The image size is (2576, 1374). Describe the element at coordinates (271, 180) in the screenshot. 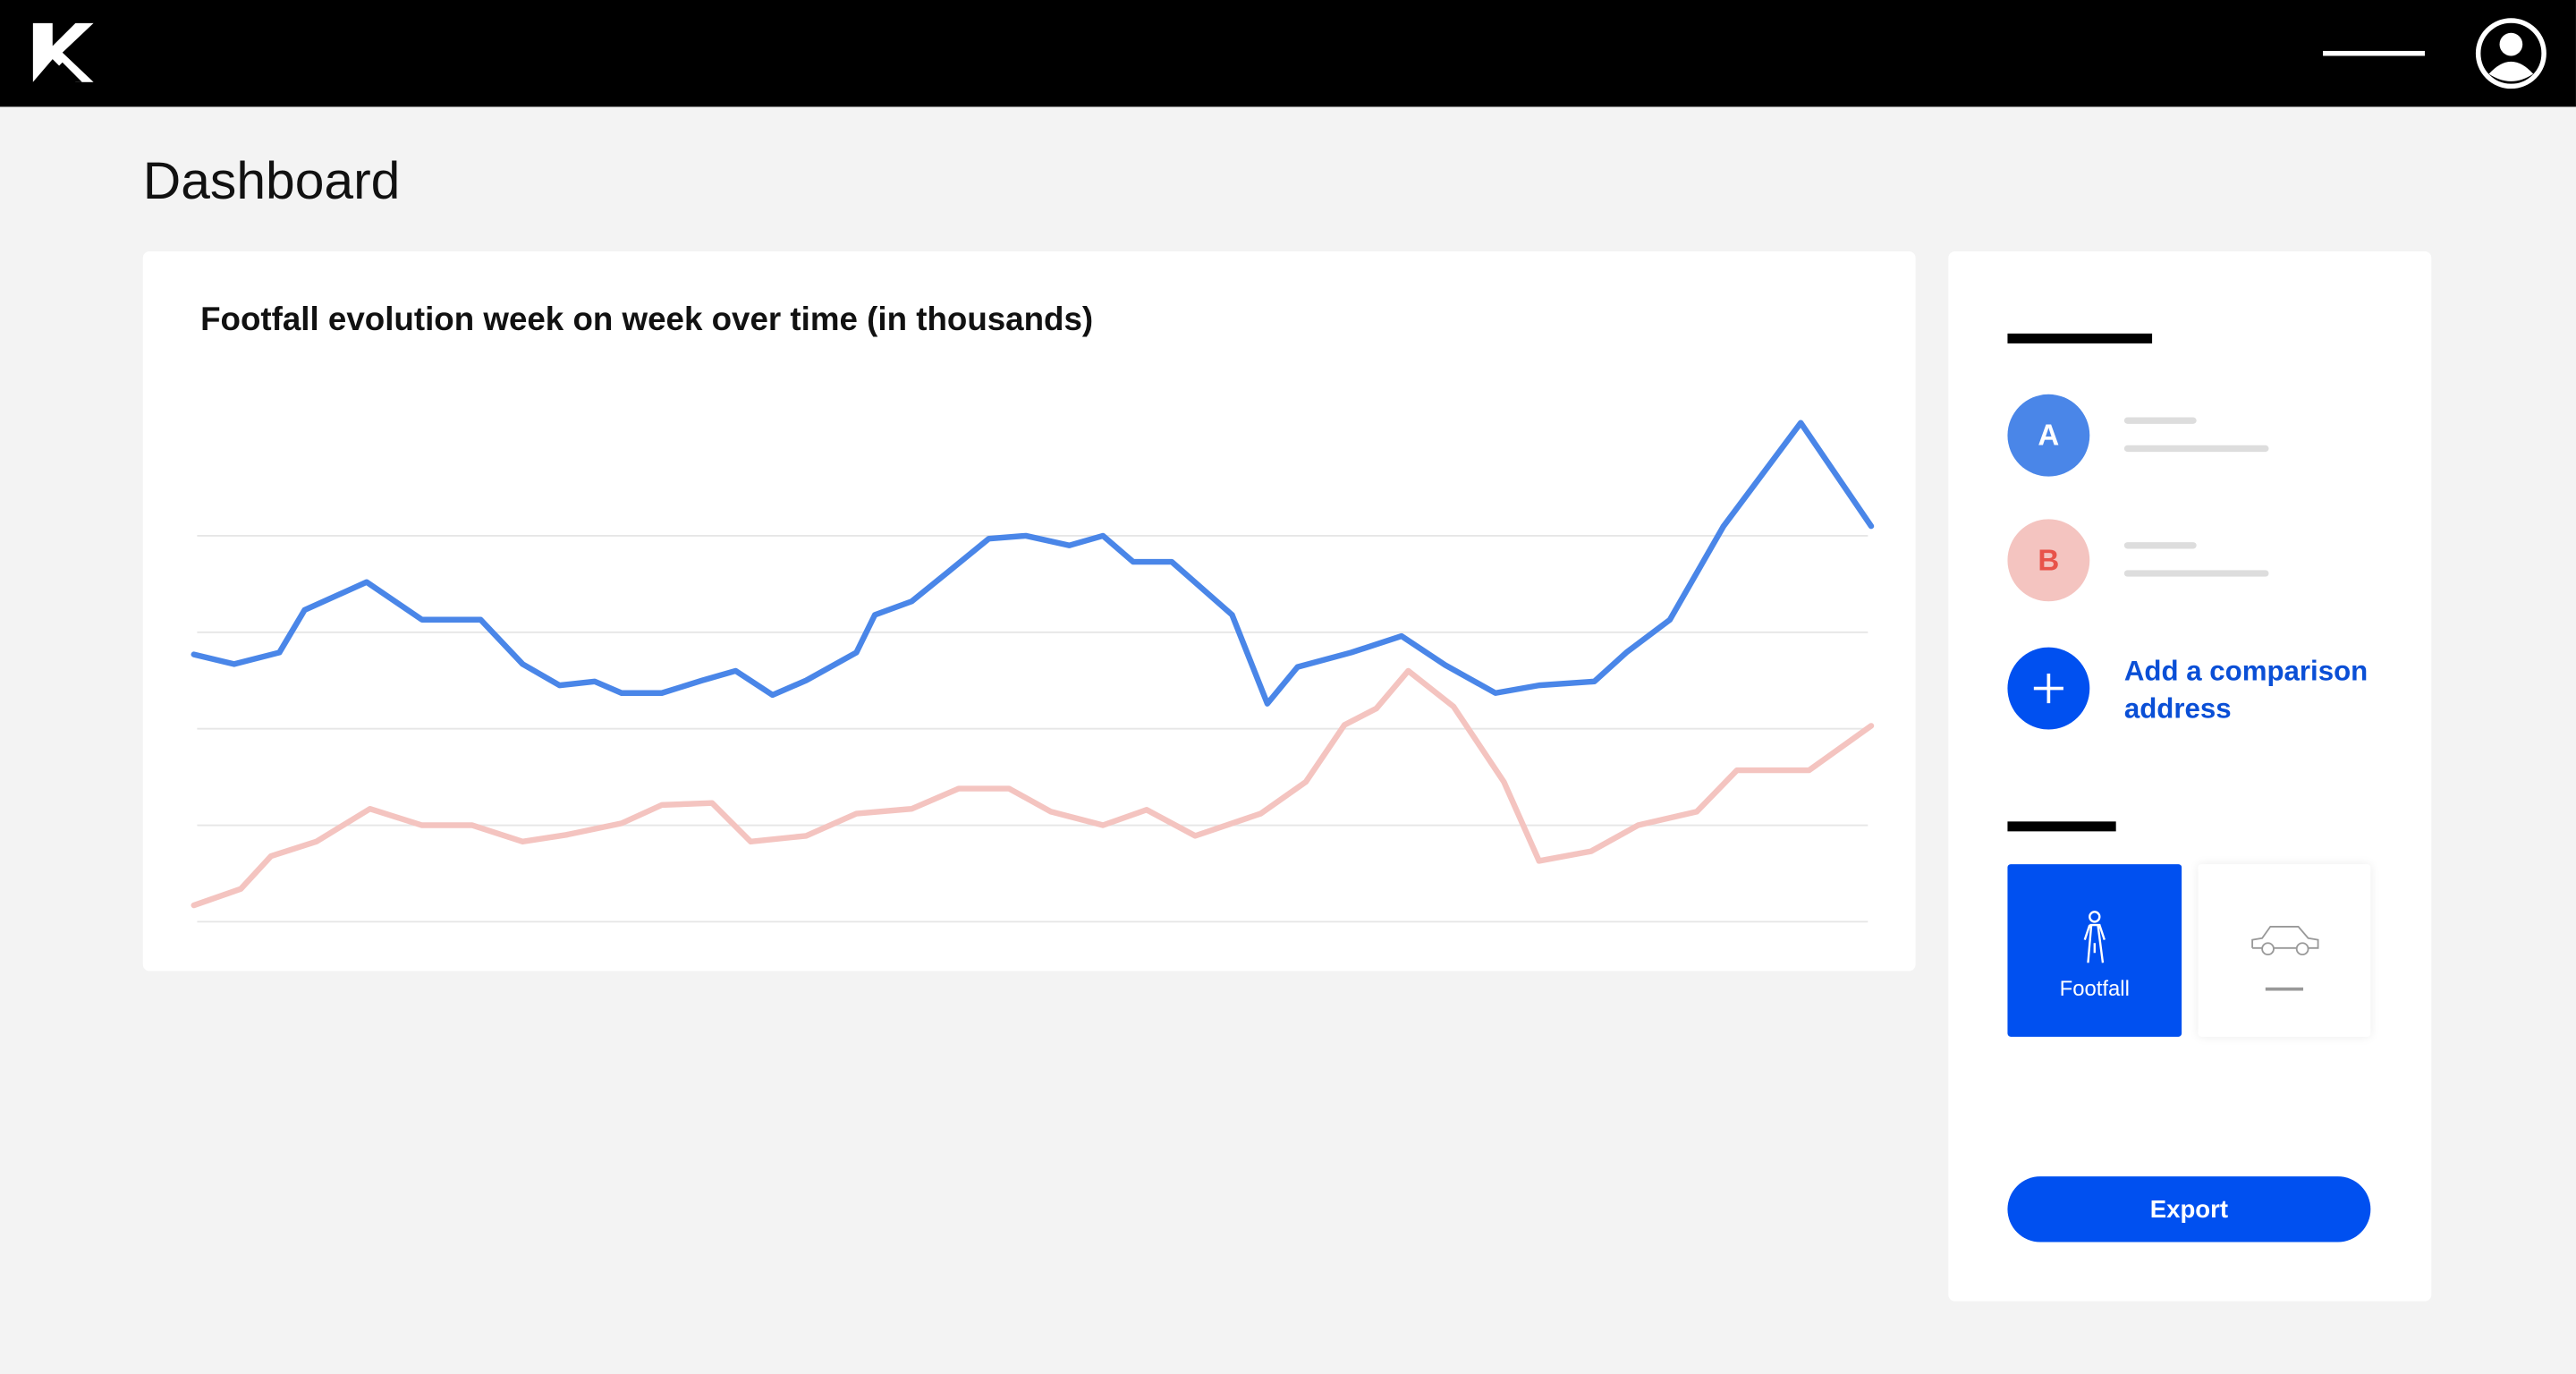

I see `page-title: Dashboard` at that location.